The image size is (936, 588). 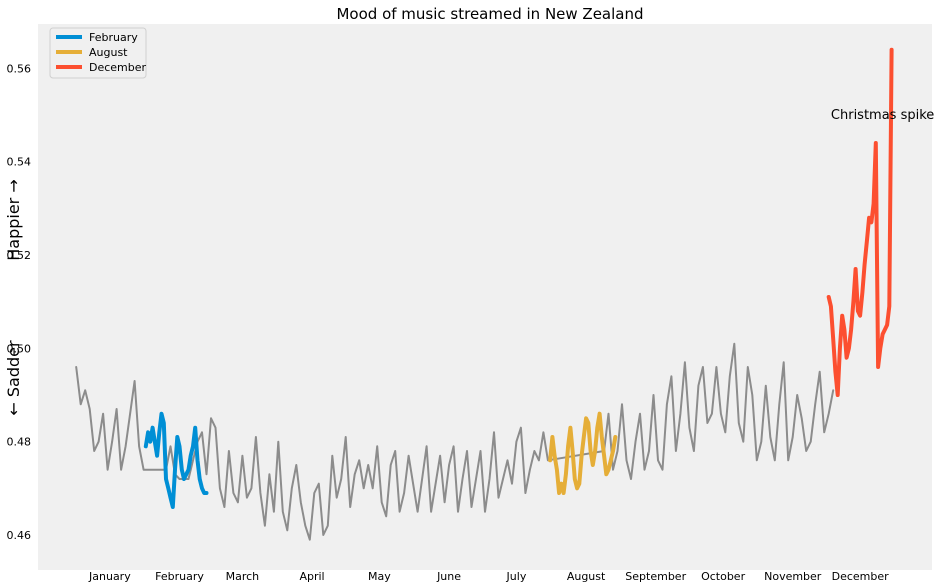 I want to click on series-line-december, so click(x=860, y=222).